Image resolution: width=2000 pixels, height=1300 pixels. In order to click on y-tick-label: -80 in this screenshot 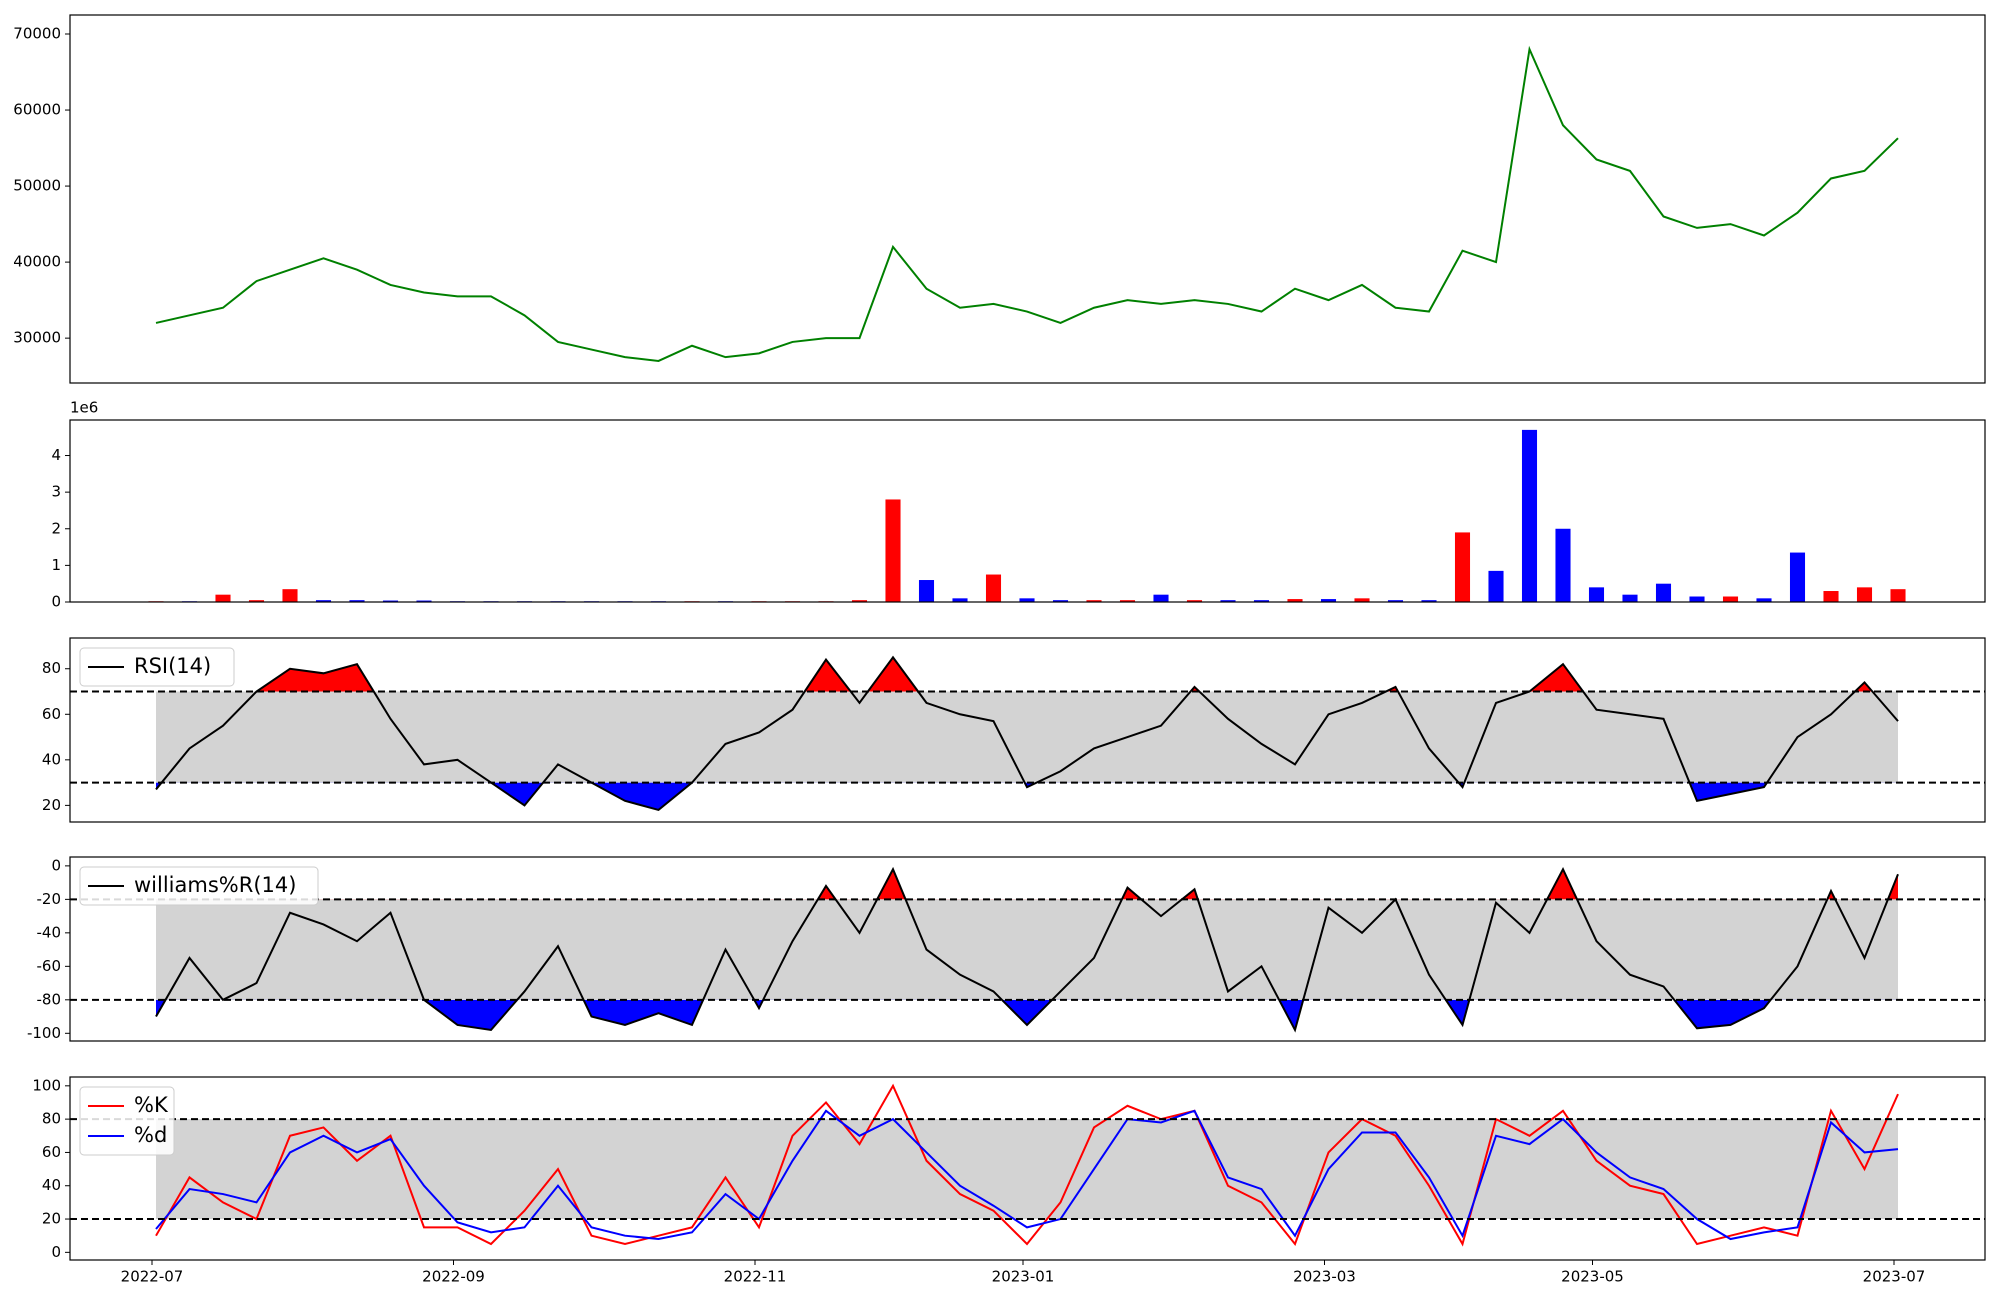, I will do `click(49, 999)`.